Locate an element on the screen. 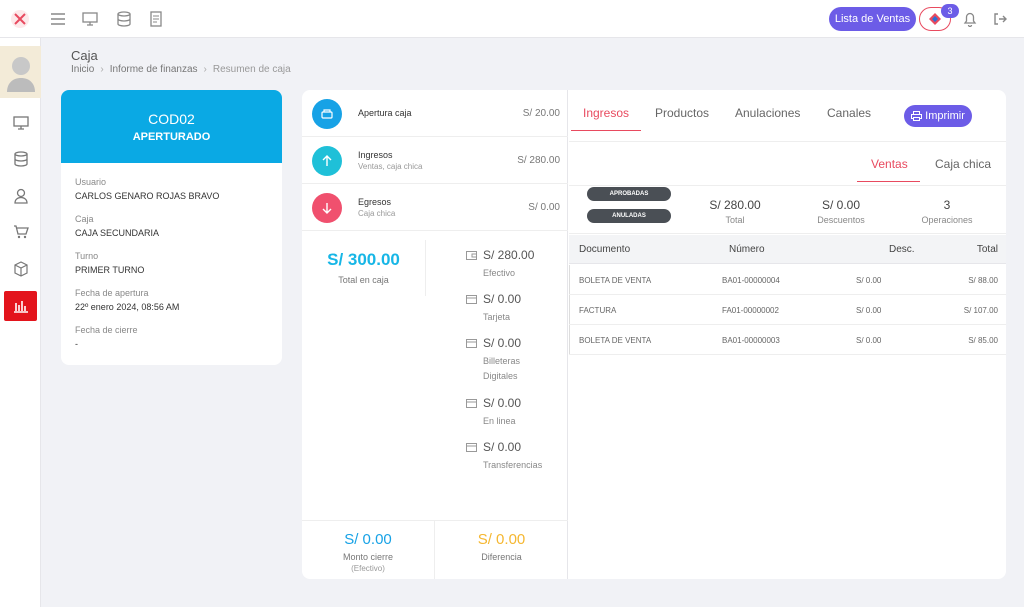 Image resolution: width=1024 pixels, height=607 pixels. breadcrumb-home: Inicio is located at coordinates (83, 69).